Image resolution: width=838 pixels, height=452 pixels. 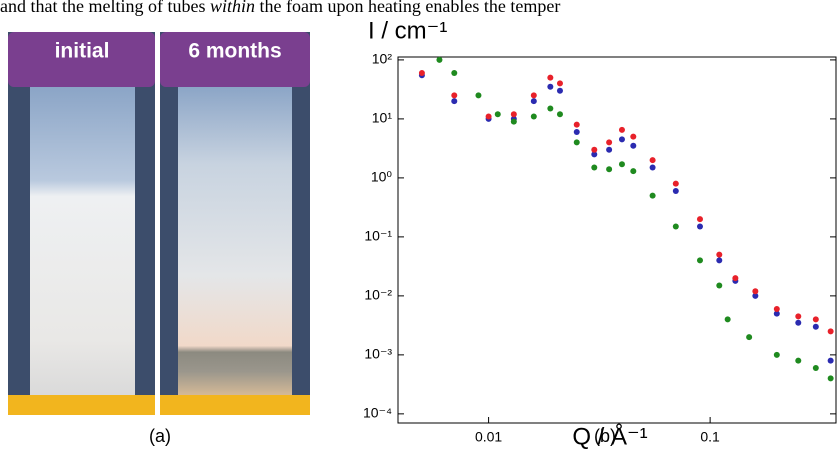 I want to click on photo-label: 6 months, so click(x=234, y=51).